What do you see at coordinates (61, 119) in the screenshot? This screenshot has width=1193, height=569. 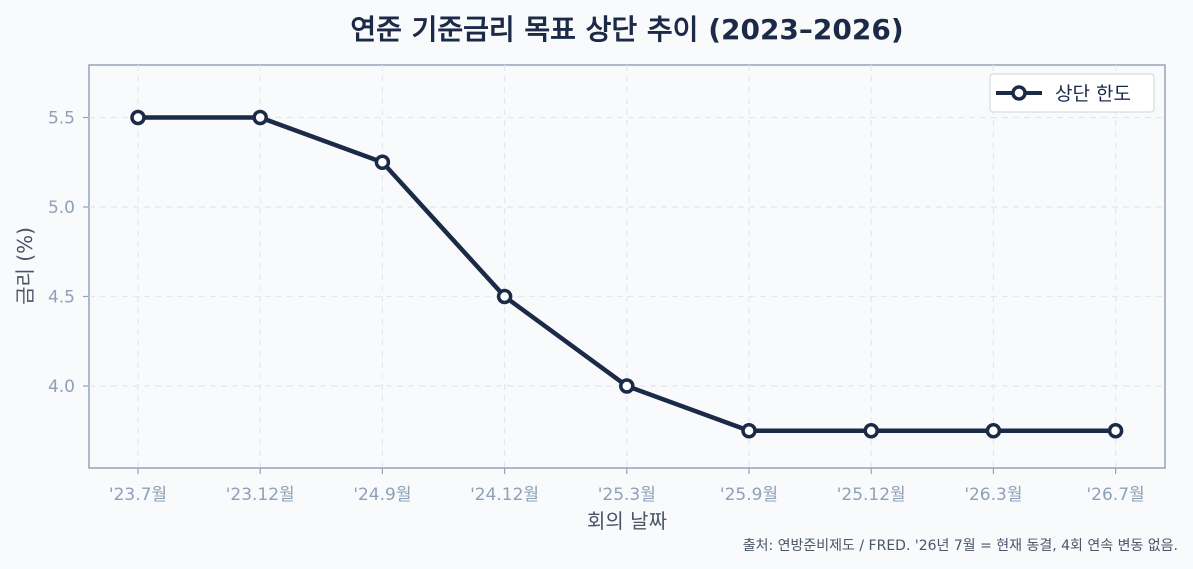 I see `y-tick-label: 5.5` at bounding box center [61, 119].